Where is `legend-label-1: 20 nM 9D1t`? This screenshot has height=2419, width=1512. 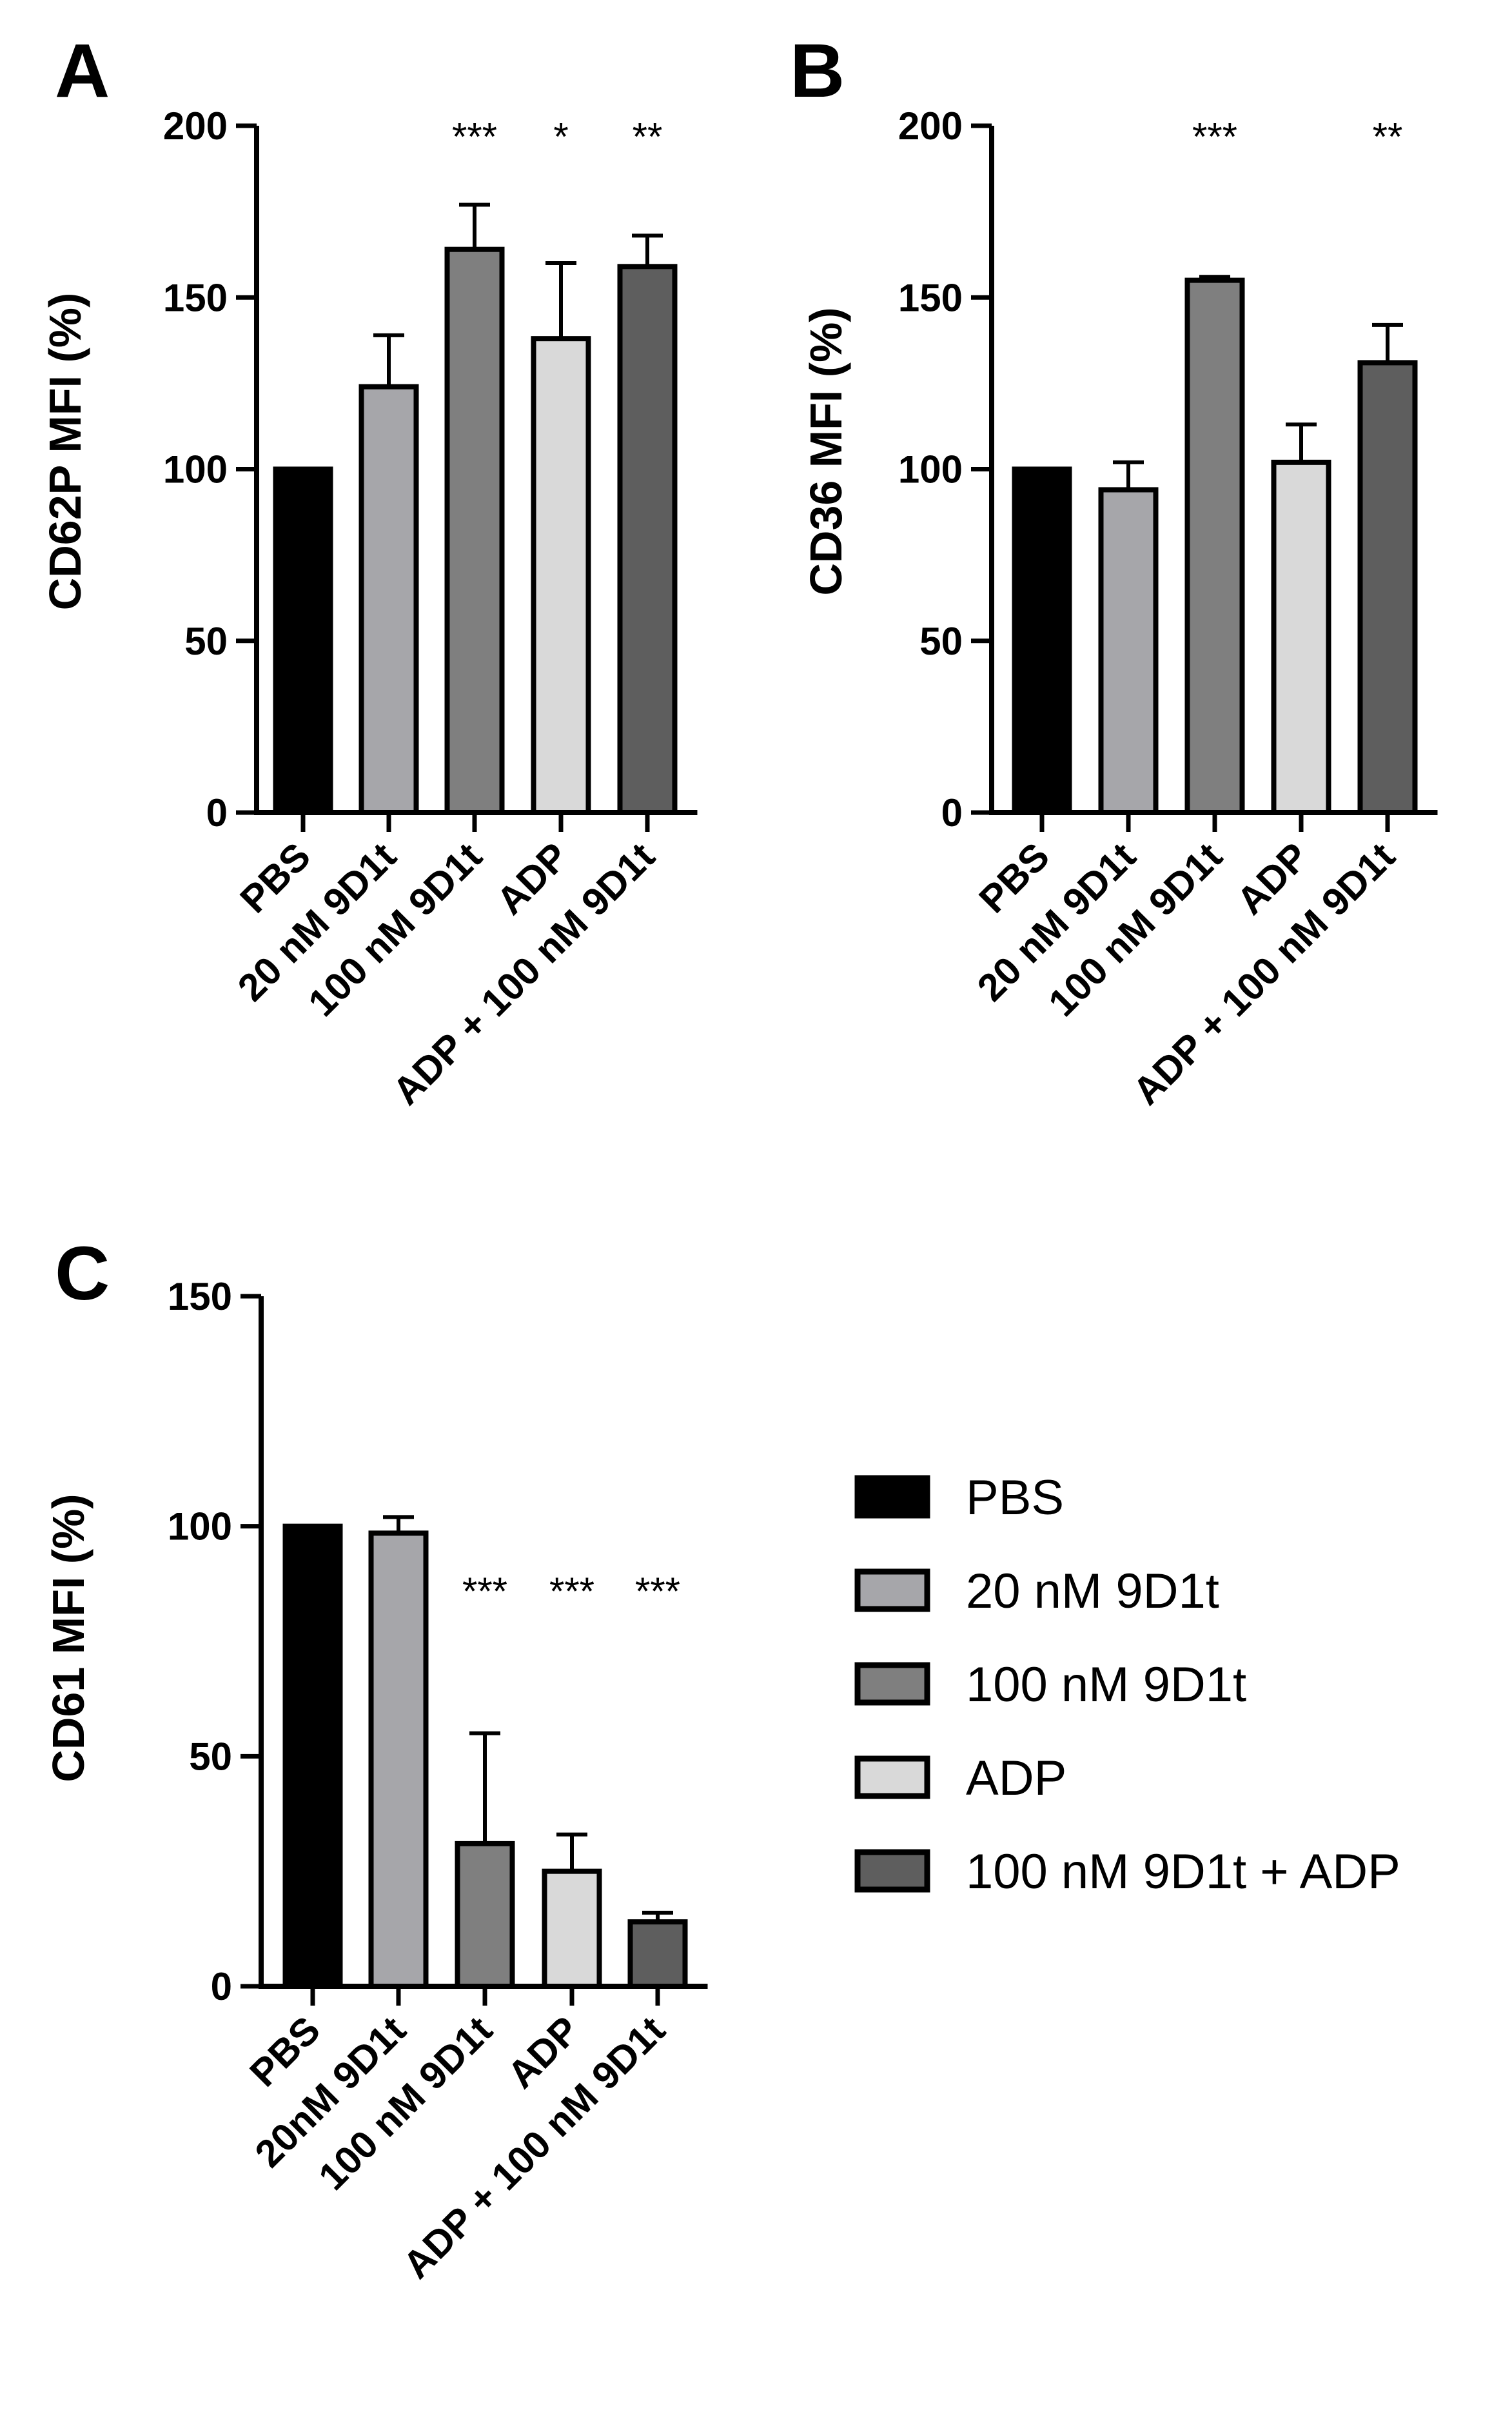 legend-label-1: 20 nM 9D1t is located at coordinates (1092, 1591).